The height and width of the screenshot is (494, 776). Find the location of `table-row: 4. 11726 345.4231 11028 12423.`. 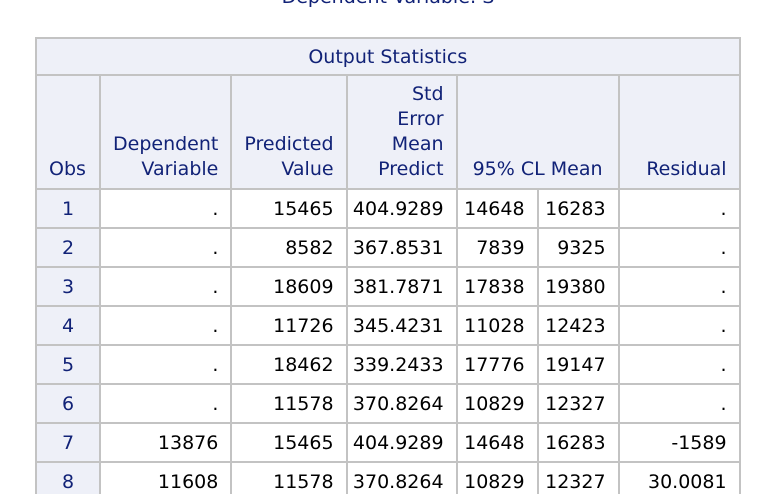

table-row: 4. 11726 345.4231 11028 12423. is located at coordinates (388, 325).